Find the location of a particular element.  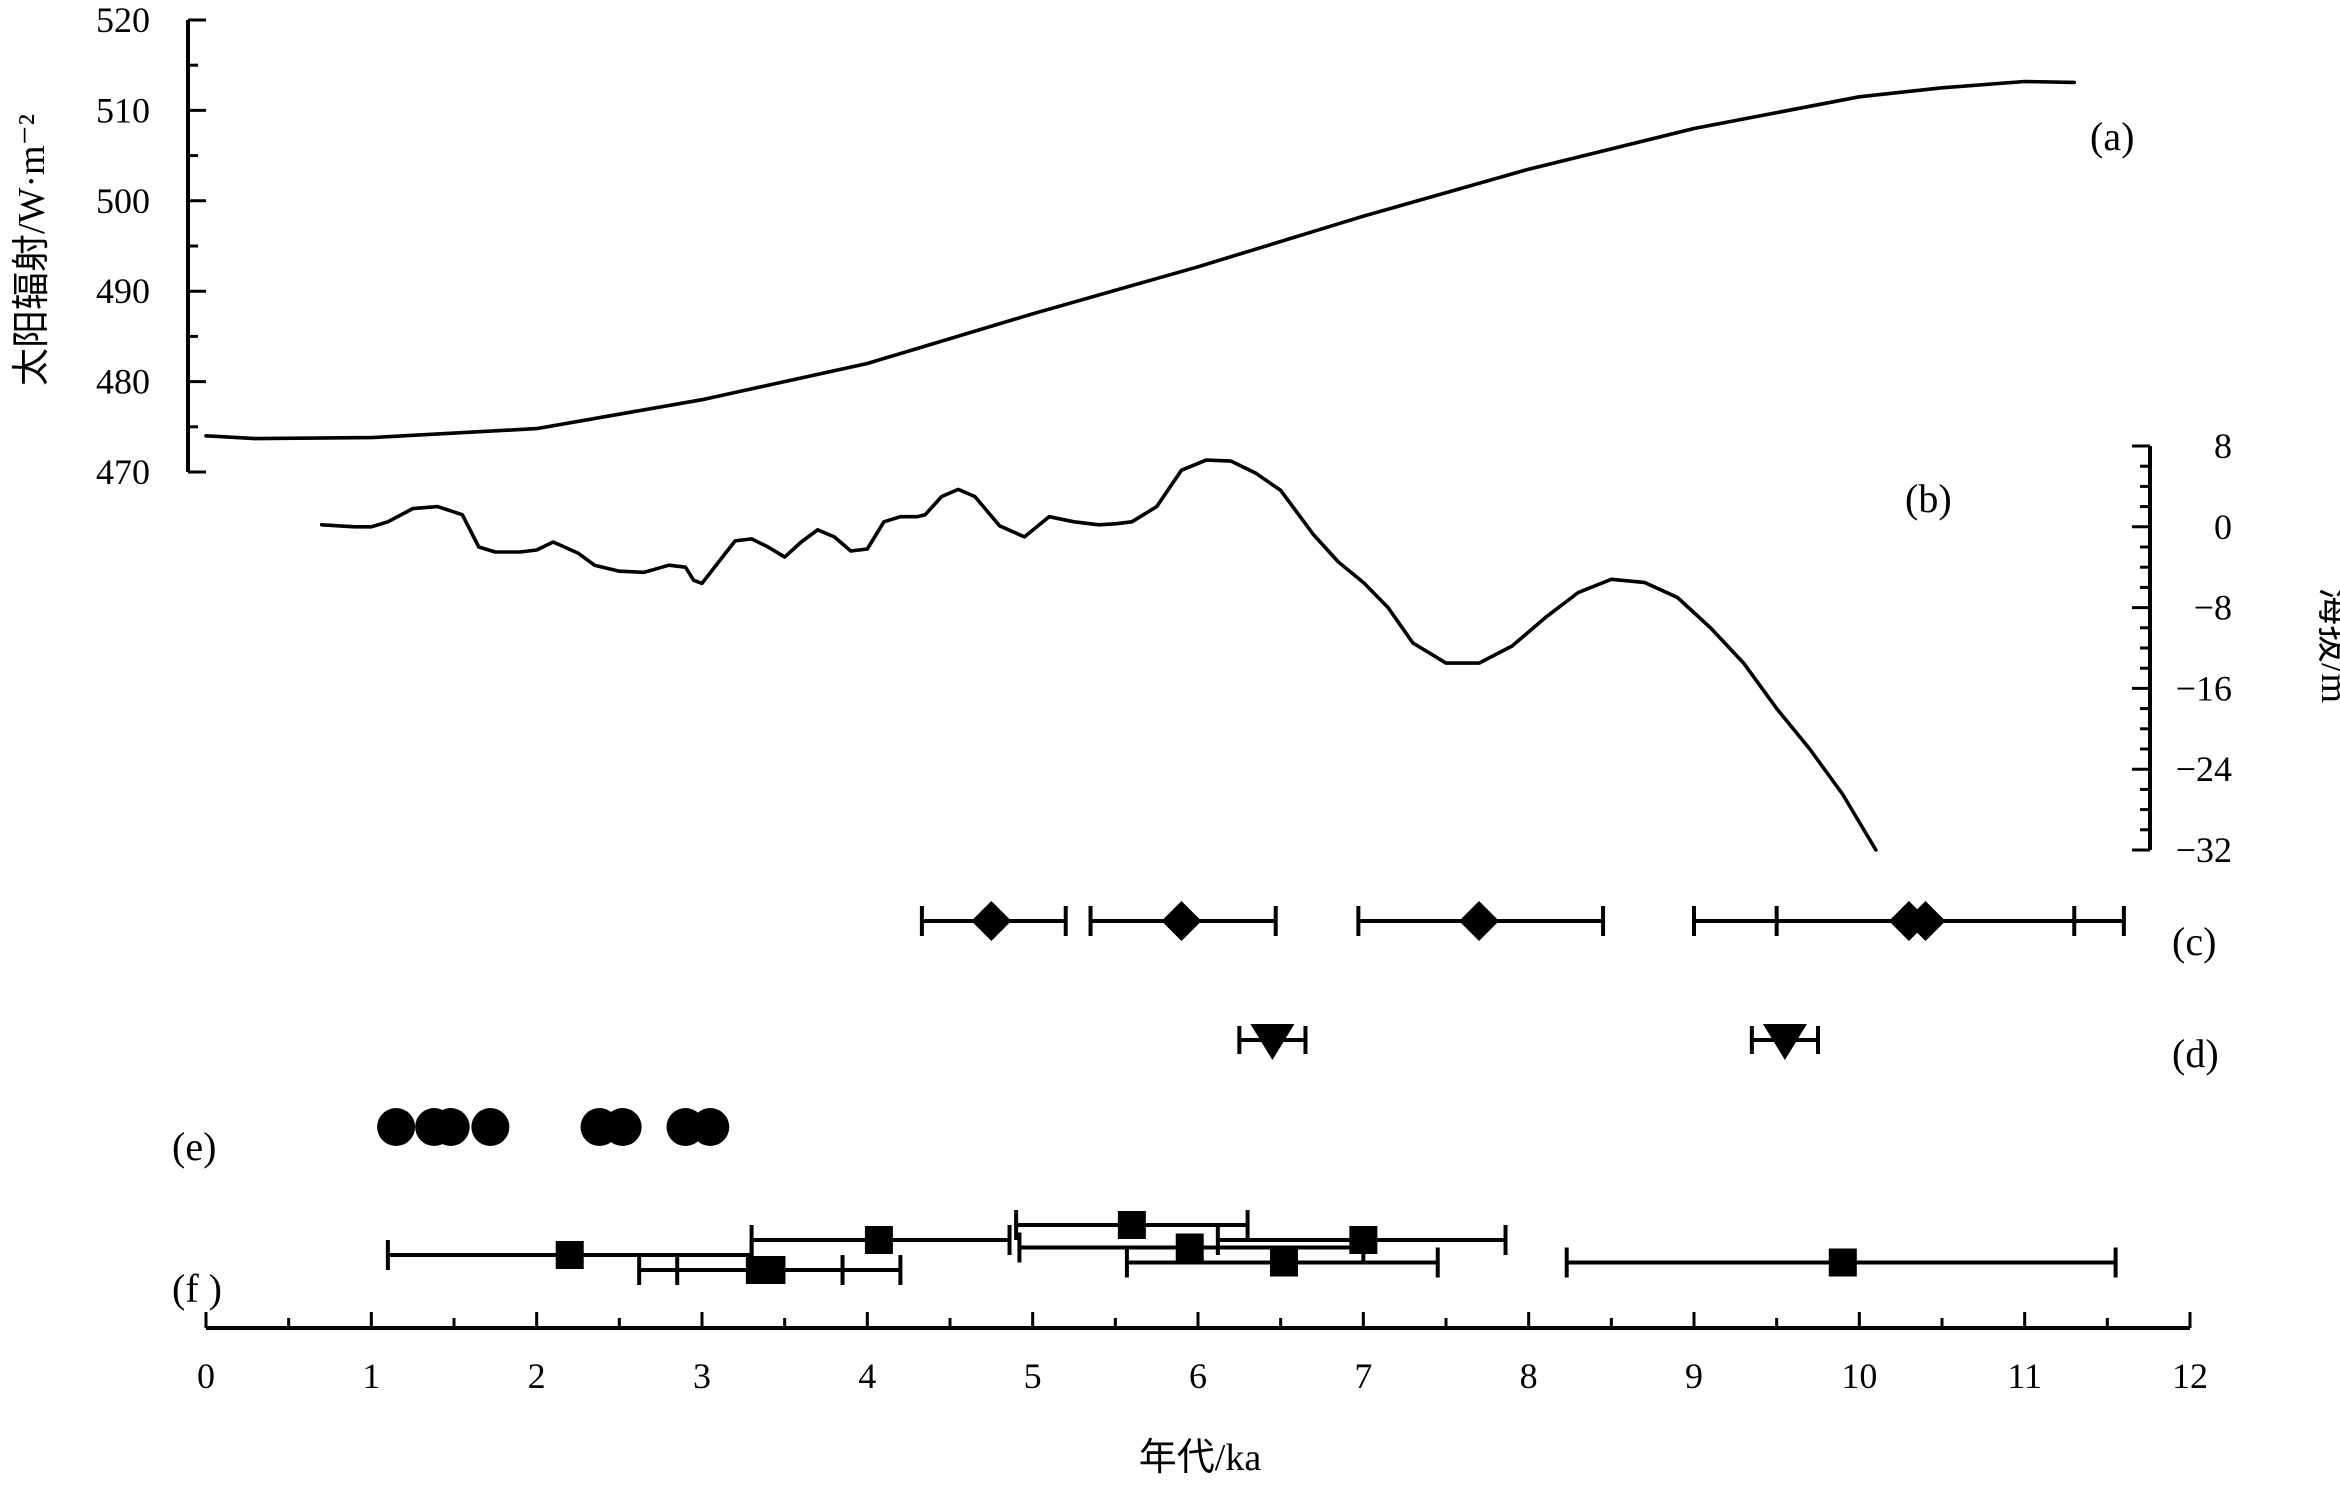

radiation-axis: 470 480 490 500 510 520 太阳辐射/W·m⁻² is located at coordinates (108, 246).